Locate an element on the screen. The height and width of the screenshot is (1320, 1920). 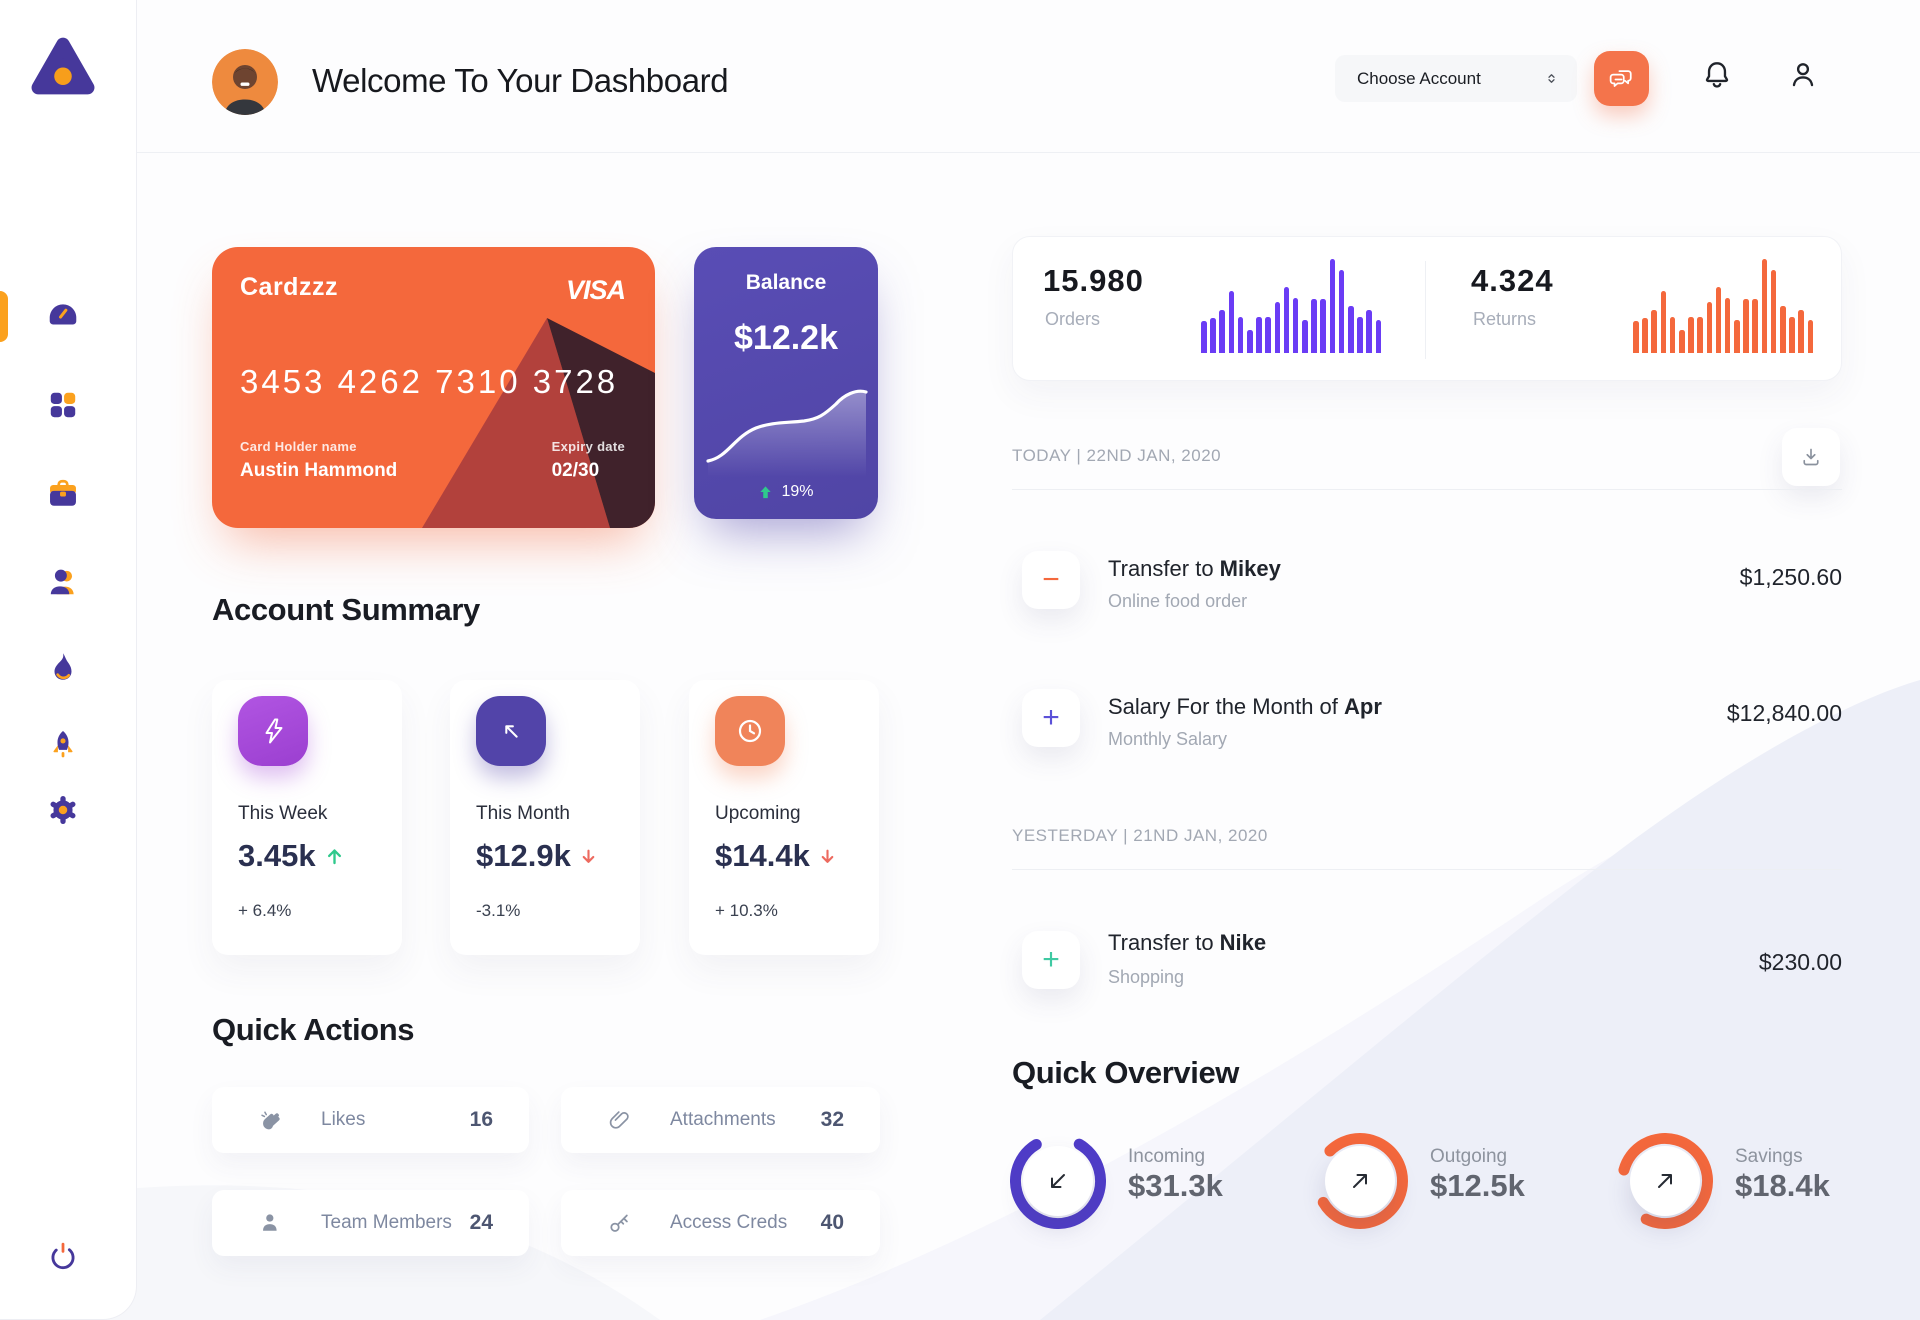
transactions-divider is located at coordinates (1427, 869).